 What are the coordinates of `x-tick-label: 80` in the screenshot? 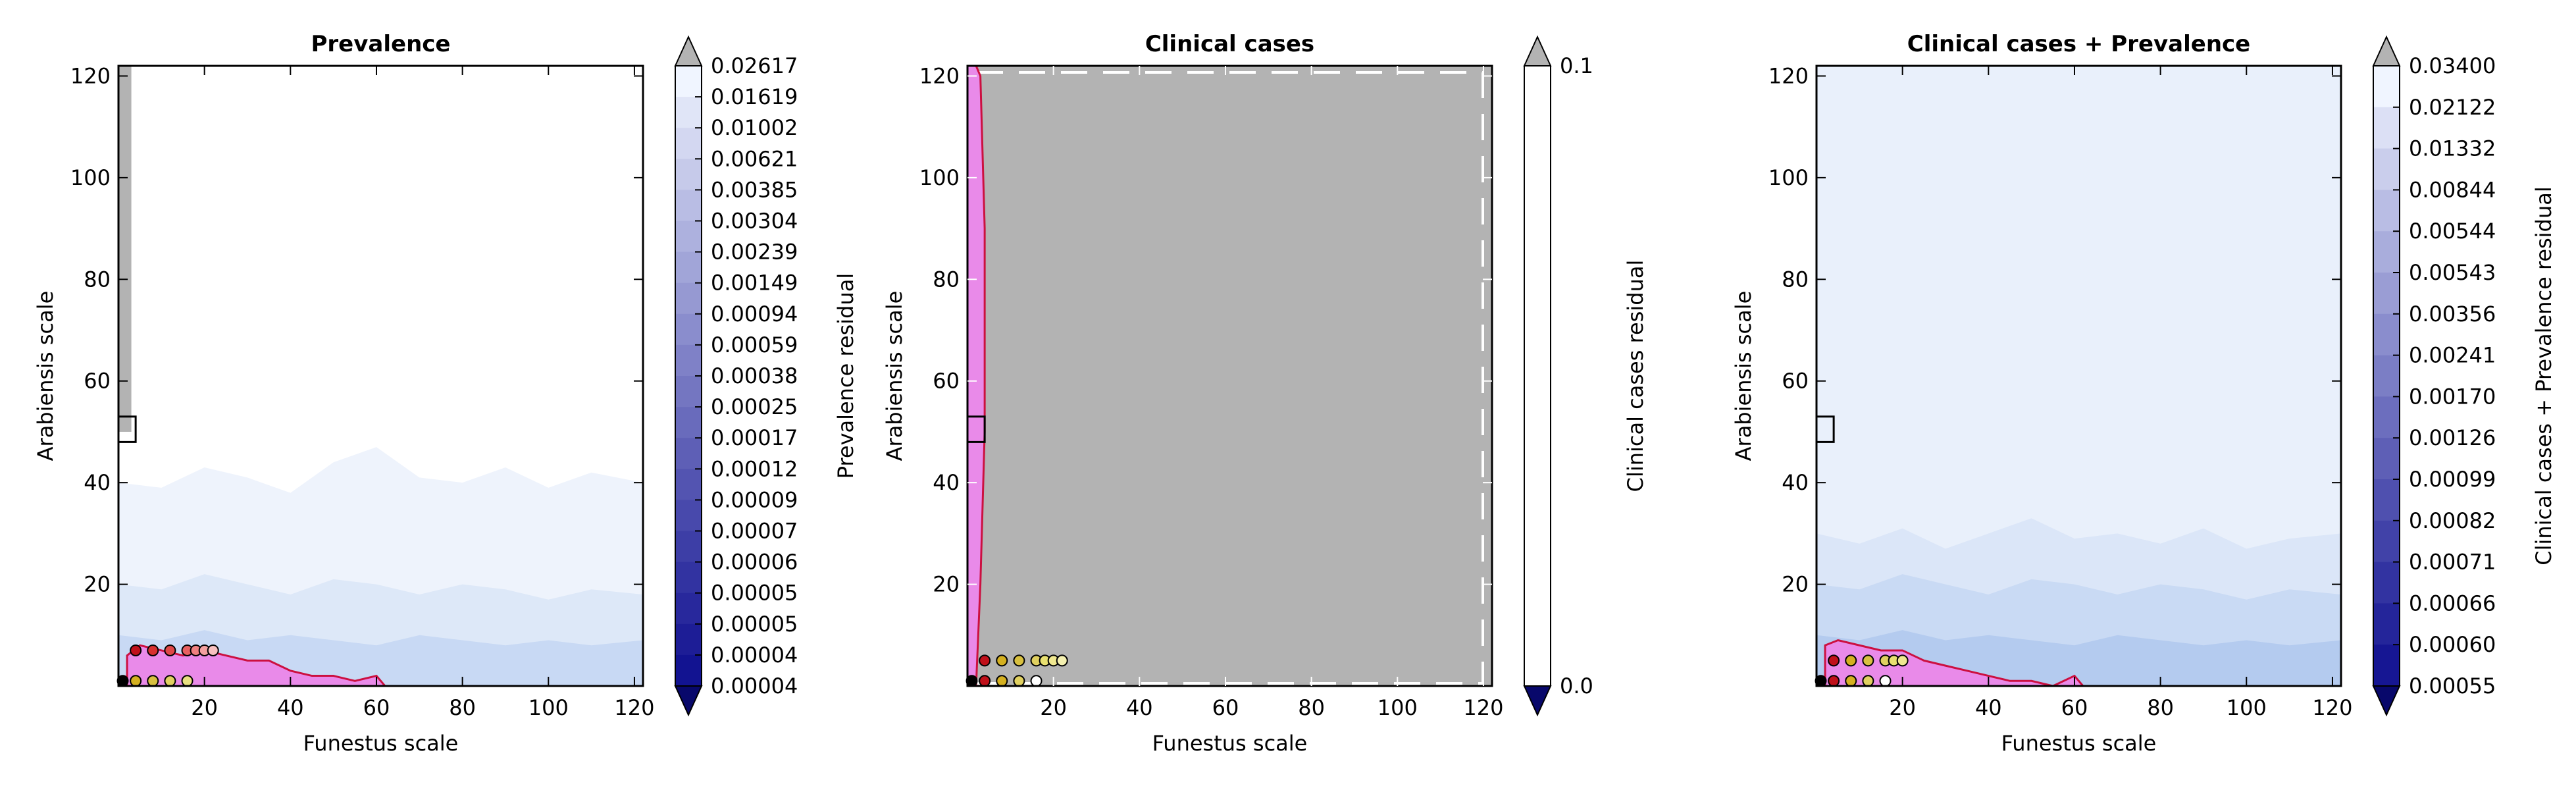 It's located at (1311, 708).